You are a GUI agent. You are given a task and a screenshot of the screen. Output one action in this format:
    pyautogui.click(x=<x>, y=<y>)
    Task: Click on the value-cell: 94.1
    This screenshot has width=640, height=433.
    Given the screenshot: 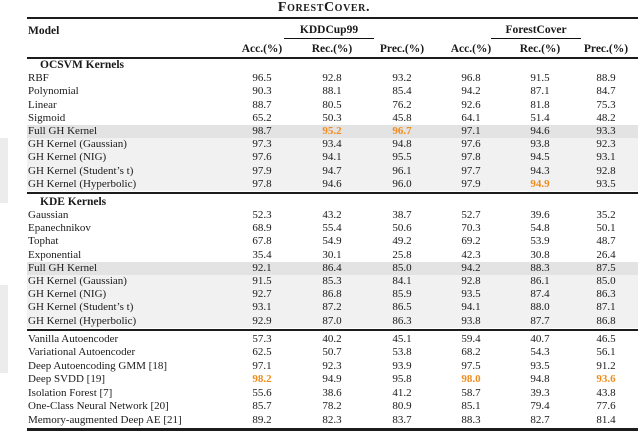 What is the action you would take?
    pyautogui.click(x=332, y=157)
    